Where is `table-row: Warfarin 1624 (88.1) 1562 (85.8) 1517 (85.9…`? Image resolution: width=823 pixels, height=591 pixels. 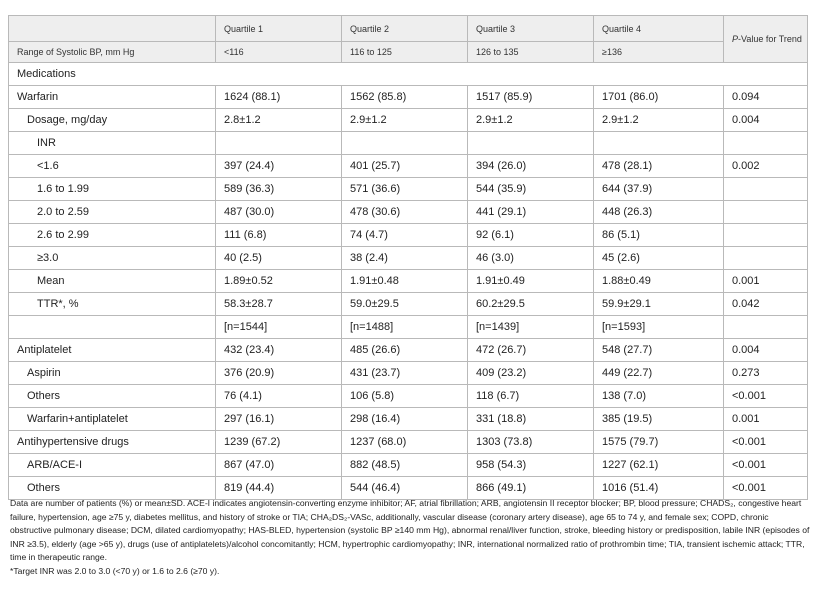
table-row: Warfarin 1624 (88.1) 1562 (85.8) 1517 (85.9… is located at coordinates (408, 97).